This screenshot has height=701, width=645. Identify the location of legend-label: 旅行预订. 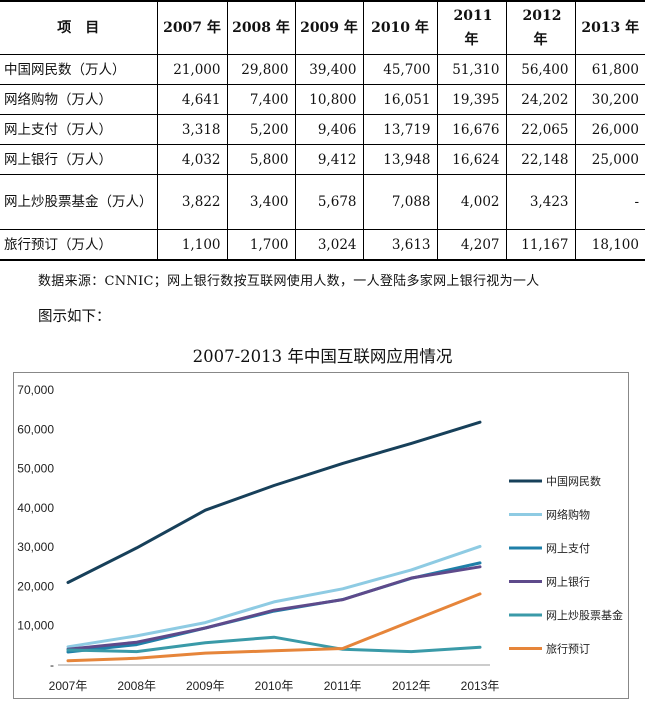
(568, 649).